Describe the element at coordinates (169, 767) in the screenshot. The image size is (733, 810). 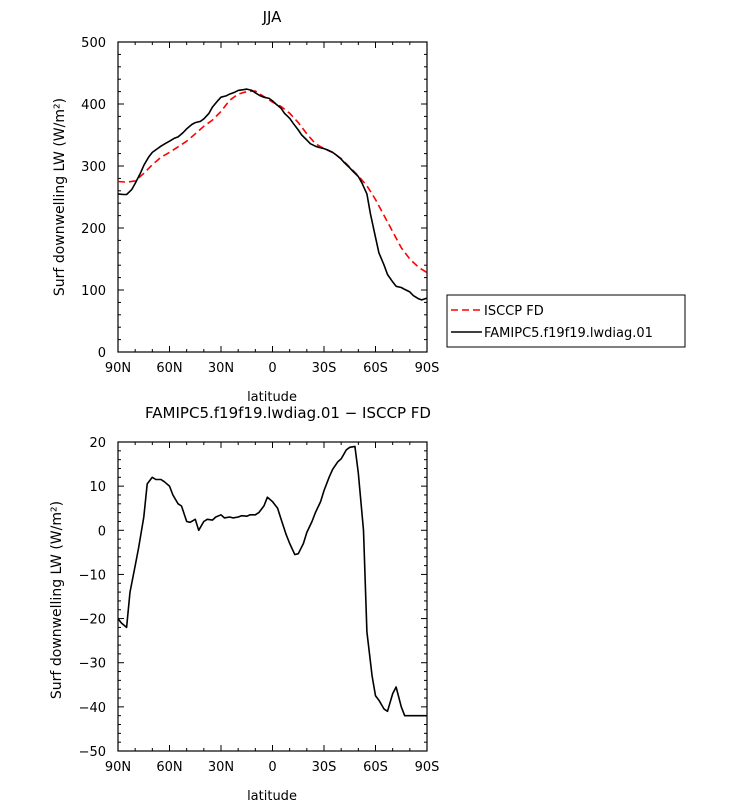
I see `bottom-x-tick-label: 60N` at that location.